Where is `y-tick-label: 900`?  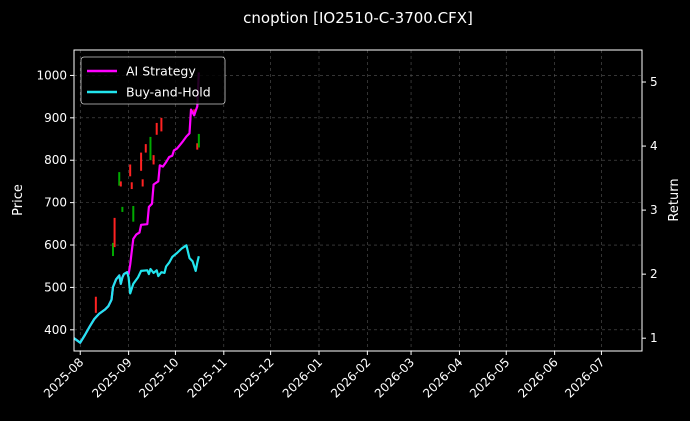
y-tick-label: 900 is located at coordinates (55, 118).